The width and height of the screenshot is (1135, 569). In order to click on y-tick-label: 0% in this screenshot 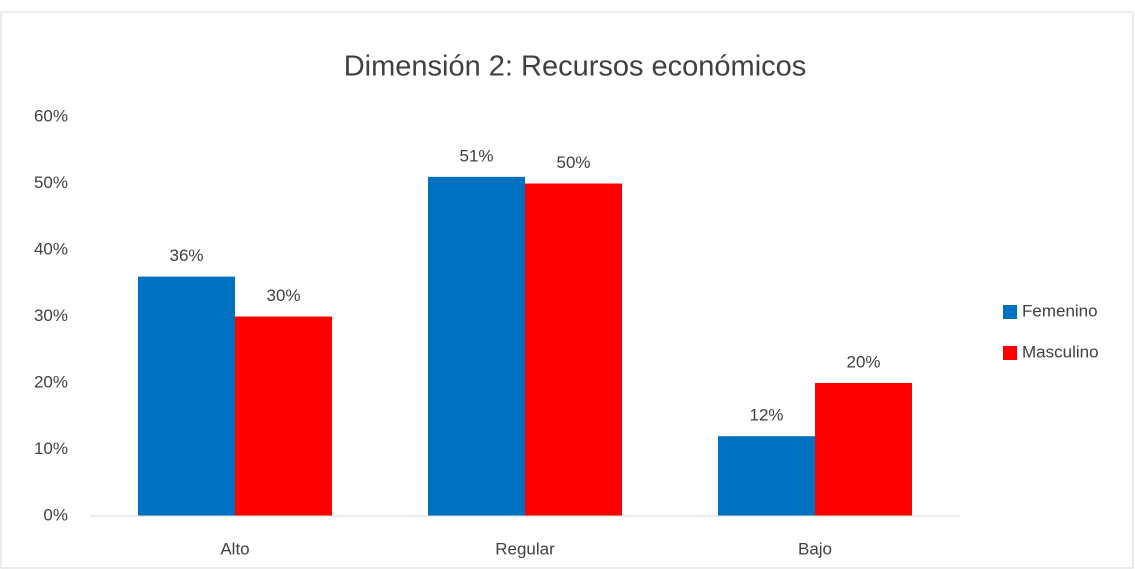, I will do `click(55, 514)`.